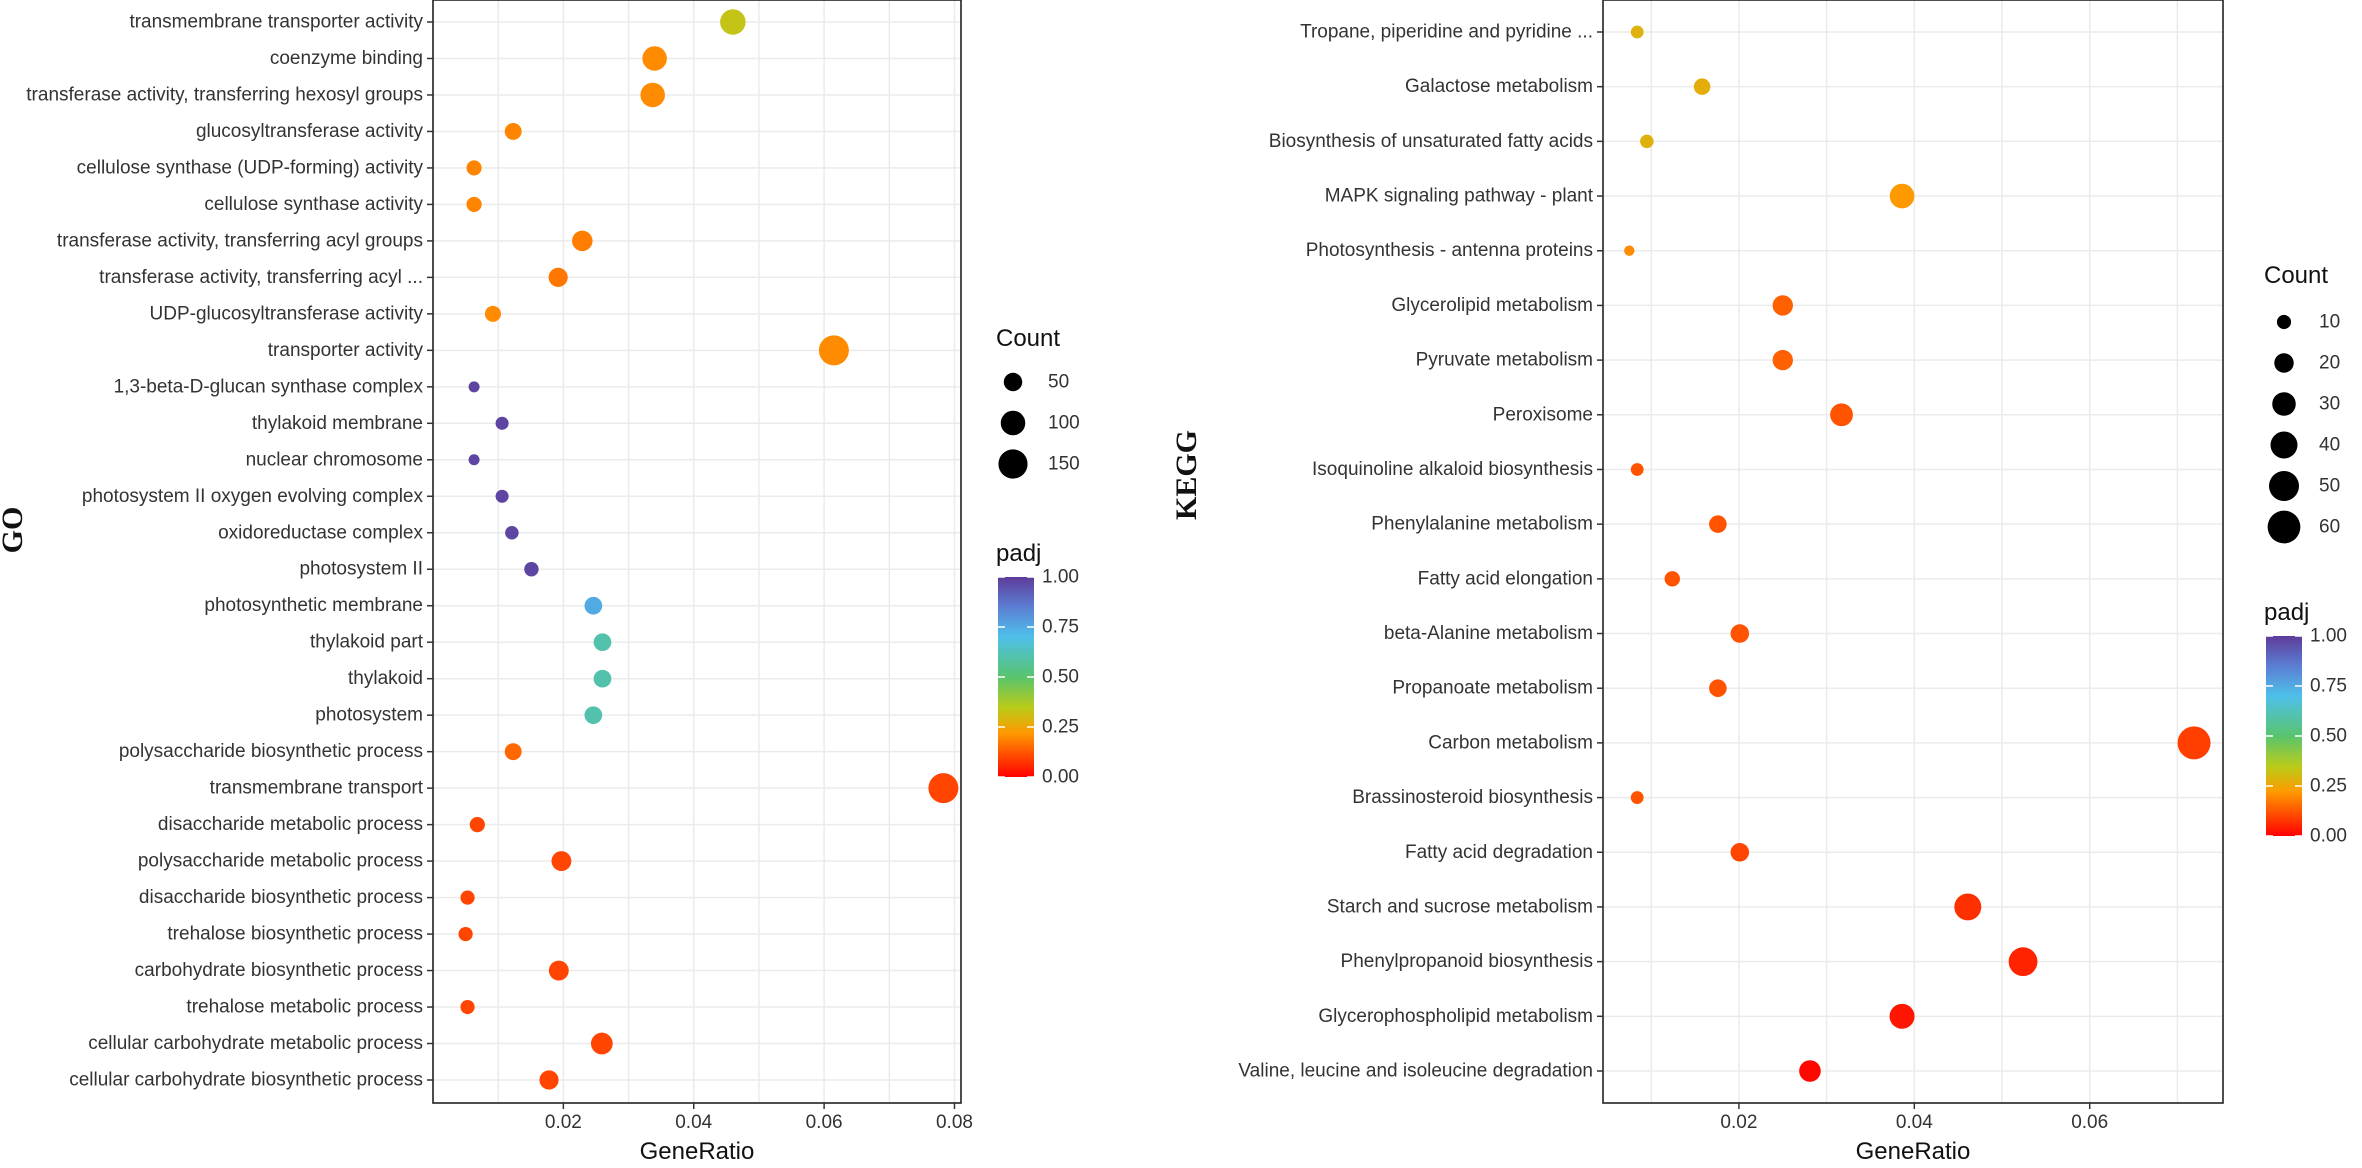 Image resolution: width=2362 pixels, height=1168 pixels. What do you see at coordinates (14, 530) in the screenshot?
I see `go-y-axis-title: GO` at bounding box center [14, 530].